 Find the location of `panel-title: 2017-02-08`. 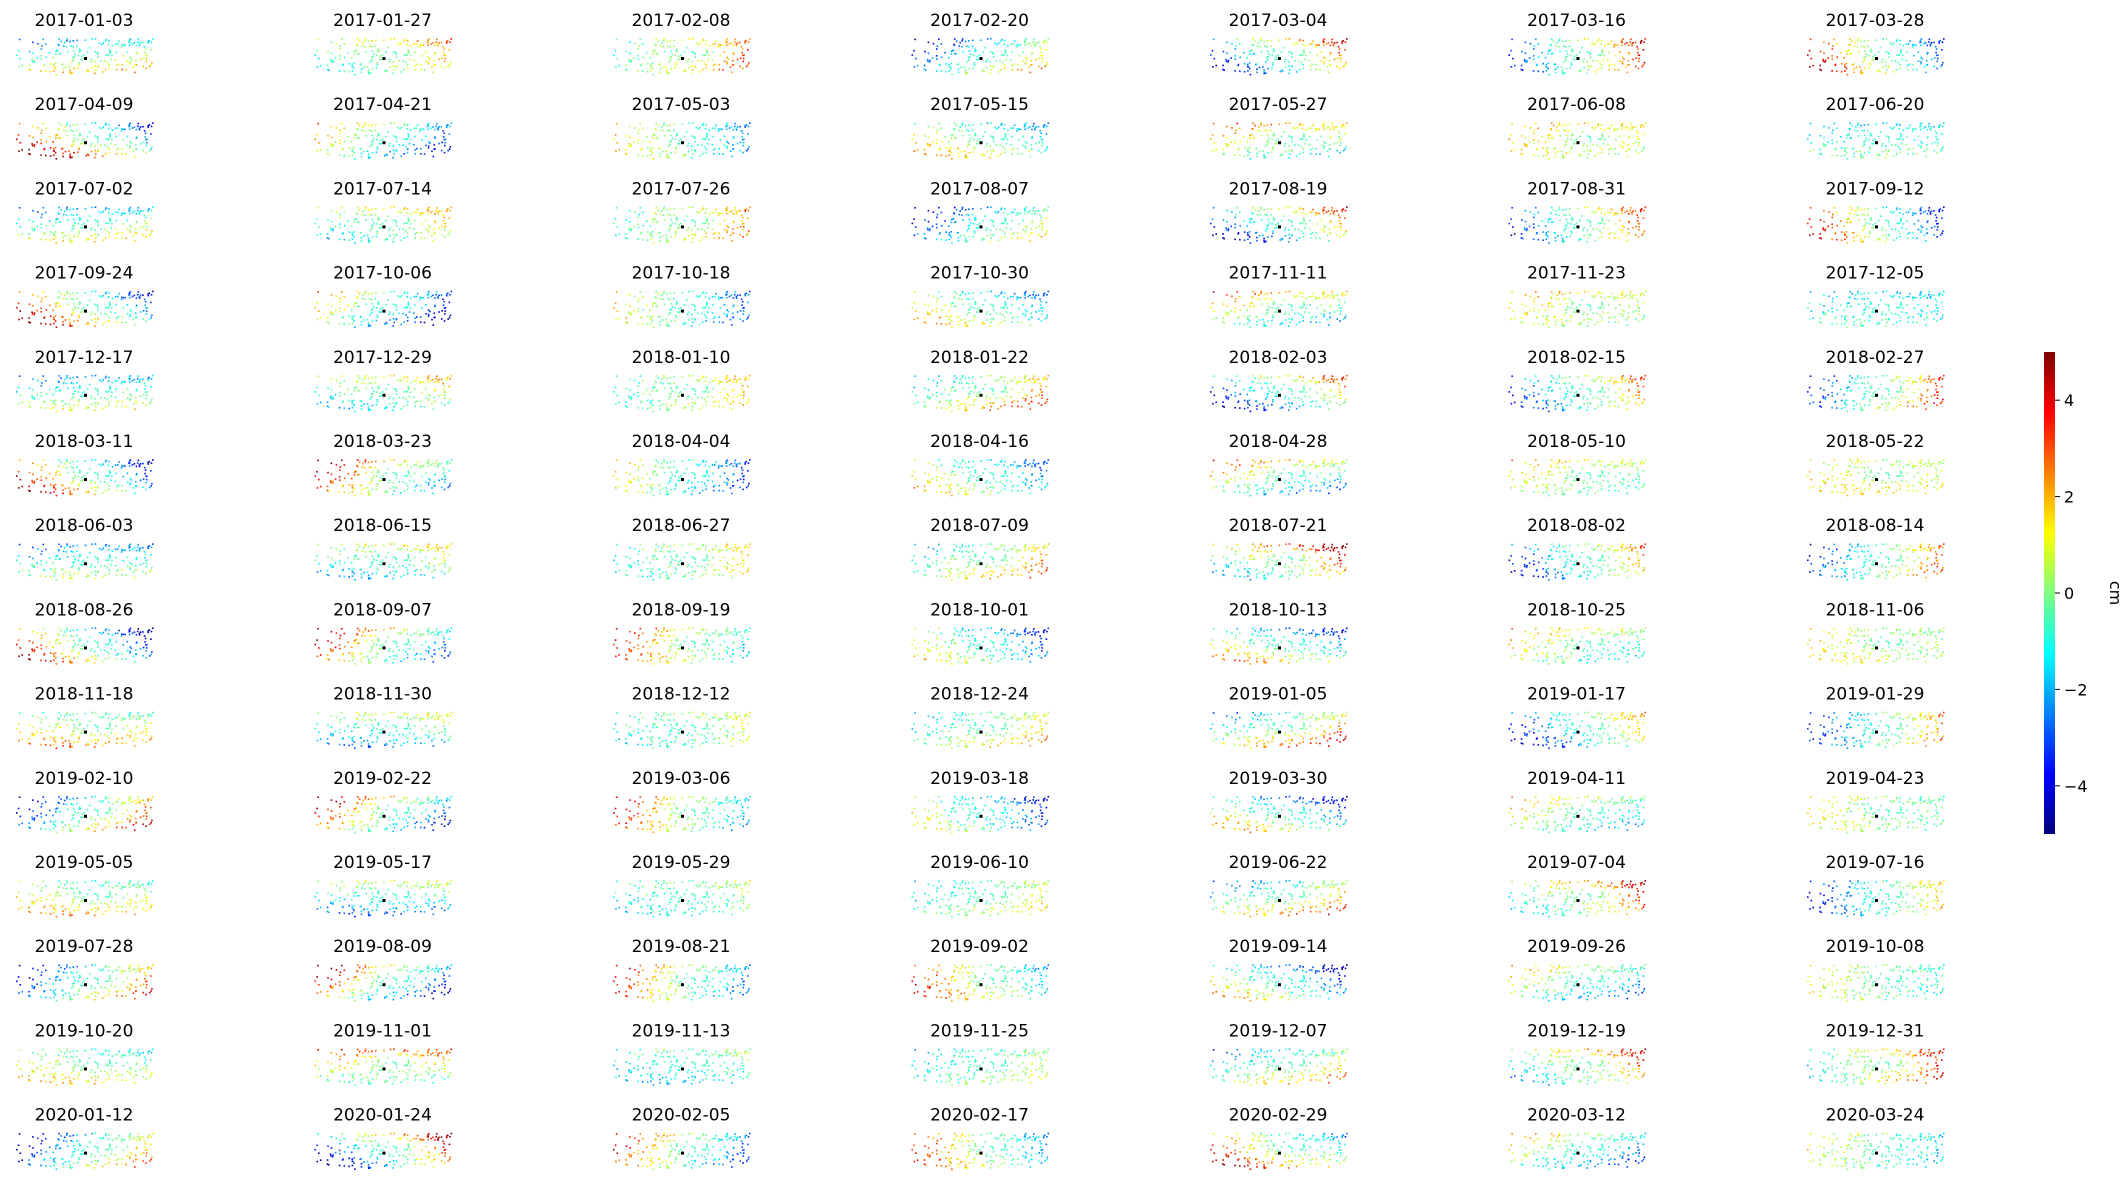

panel-title: 2017-02-08 is located at coordinates (681, 21).